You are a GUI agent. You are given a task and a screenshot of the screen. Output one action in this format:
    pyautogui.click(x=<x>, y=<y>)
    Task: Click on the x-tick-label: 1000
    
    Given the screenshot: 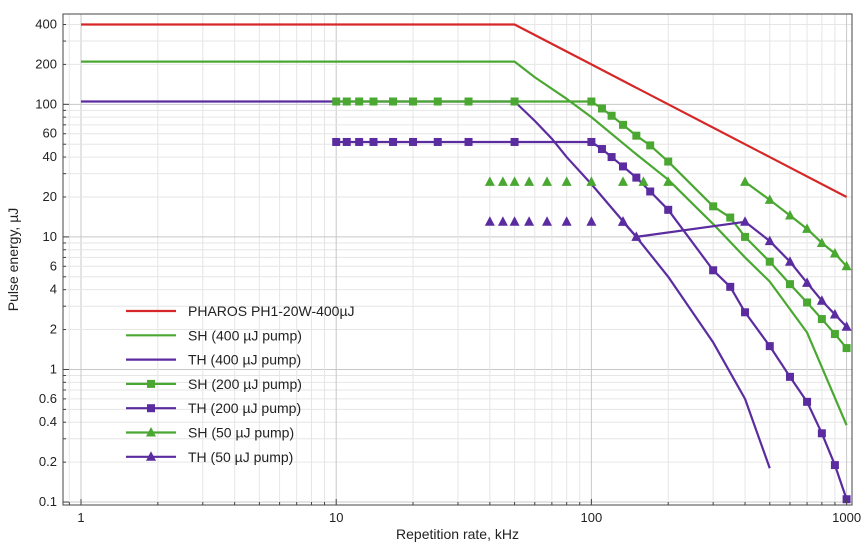 What is the action you would take?
    pyautogui.click(x=846, y=517)
    